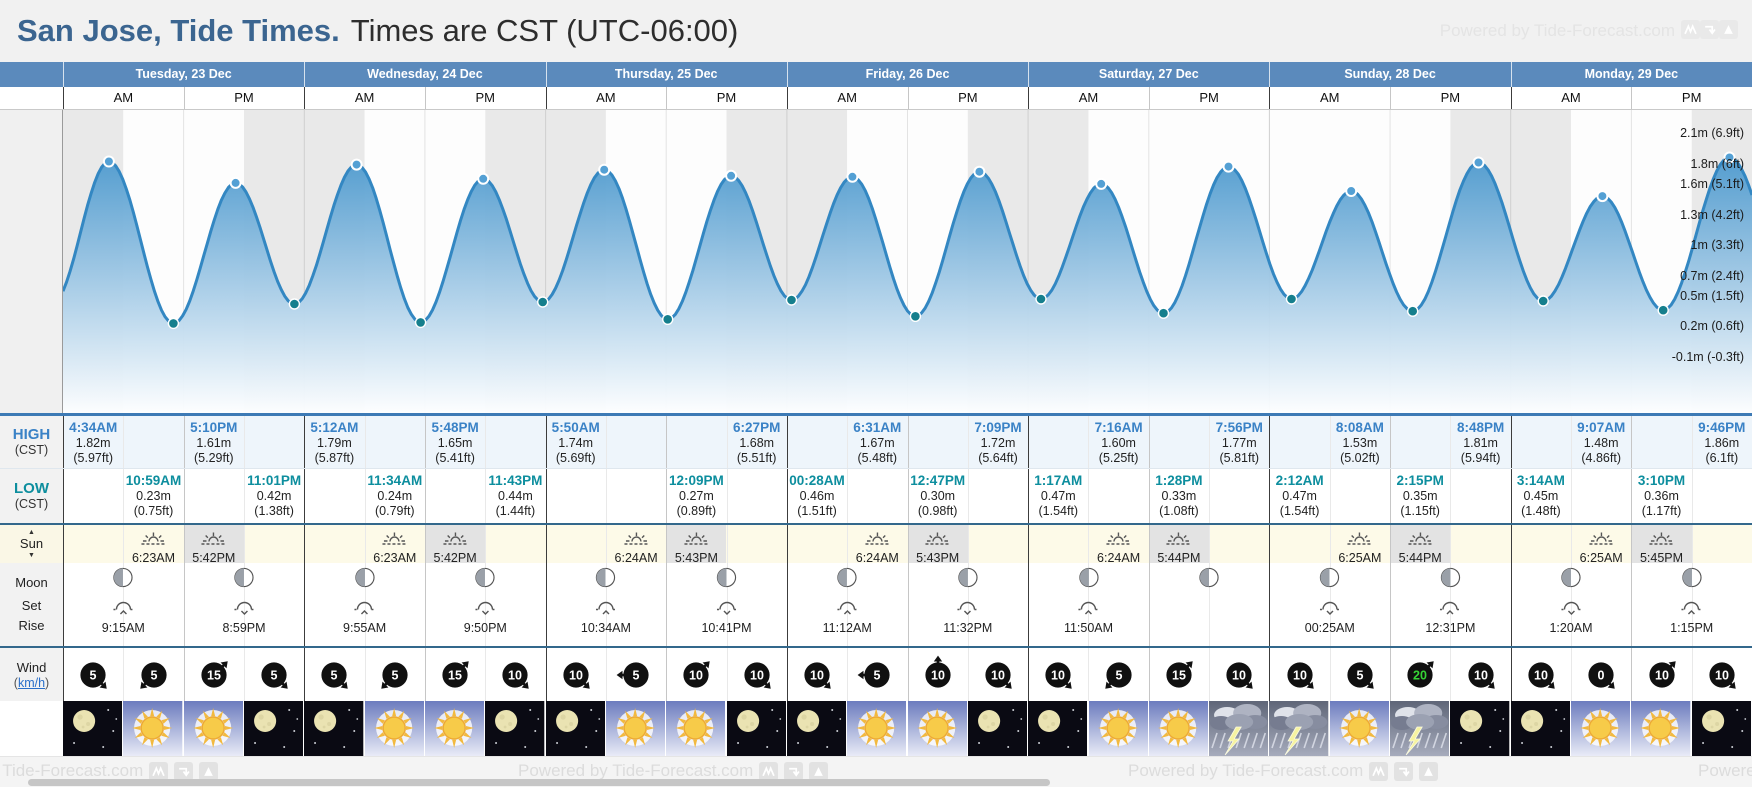 The image size is (1752, 787). I want to click on tide-height-ft: (6.1ft), so click(1722, 458).